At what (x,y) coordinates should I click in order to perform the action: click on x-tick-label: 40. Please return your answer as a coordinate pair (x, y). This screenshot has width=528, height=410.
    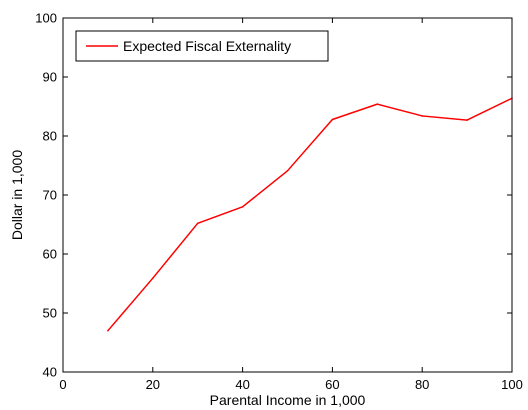
    Looking at the image, I should click on (242, 384).